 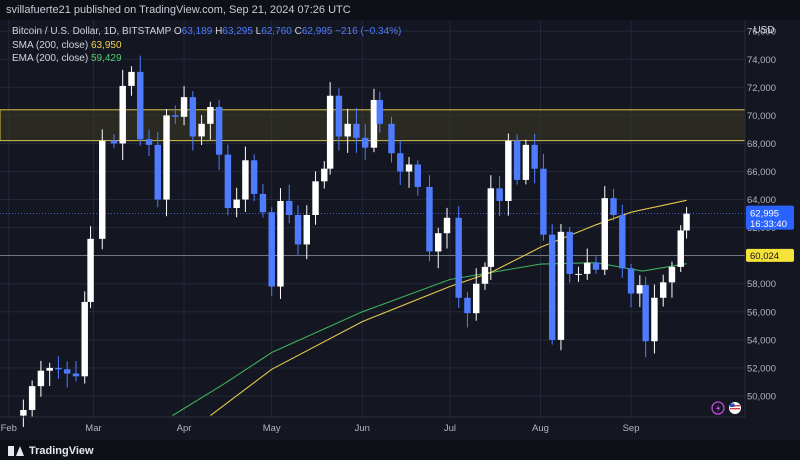 I want to click on symbol-label: Bitcoin / U.S. Dollar, 1D, BITSTAMP, so click(x=92, y=31).